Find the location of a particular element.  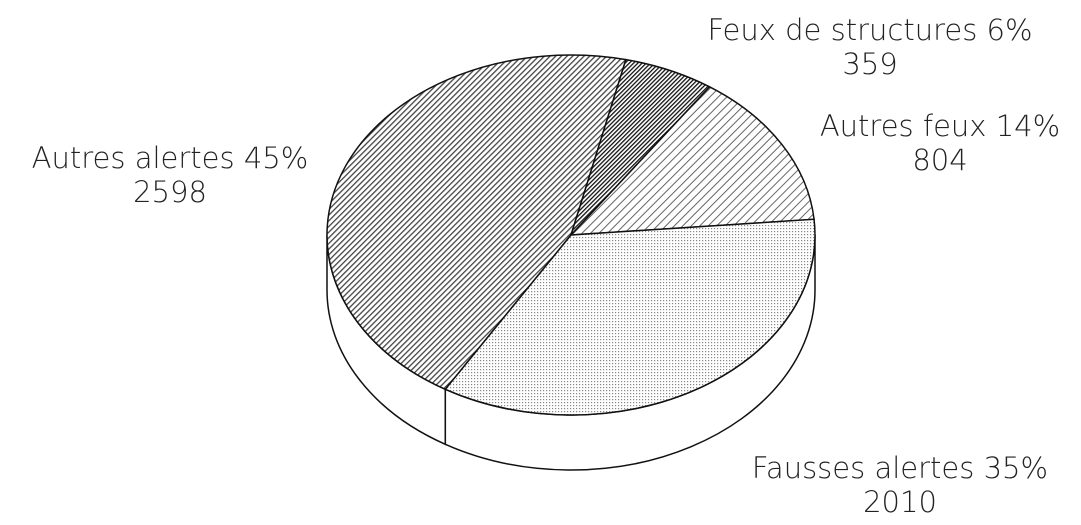

count-label: 359 is located at coordinates (869, 64).